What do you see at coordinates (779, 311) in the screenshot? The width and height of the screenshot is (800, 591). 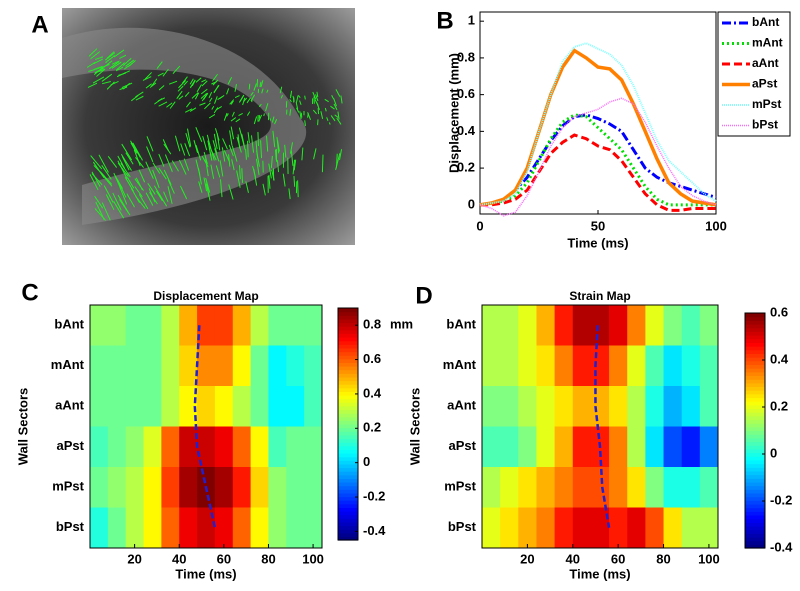 I see `colorbar-tick-label: 0.6` at bounding box center [779, 311].